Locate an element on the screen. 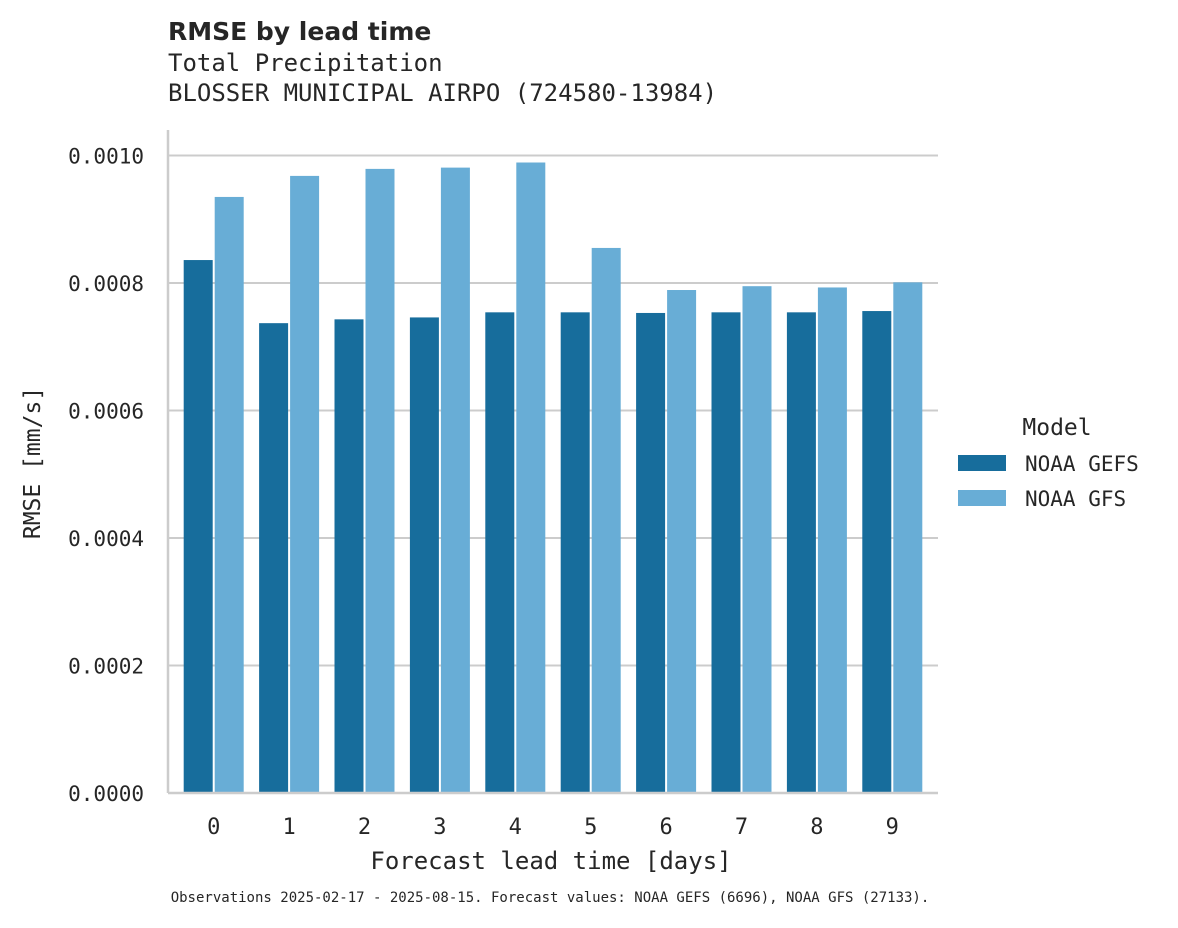 Image resolution: width=1178 pixels, height=928 pixels. x-tick-label: 2 is located at coordinates (364, 827).